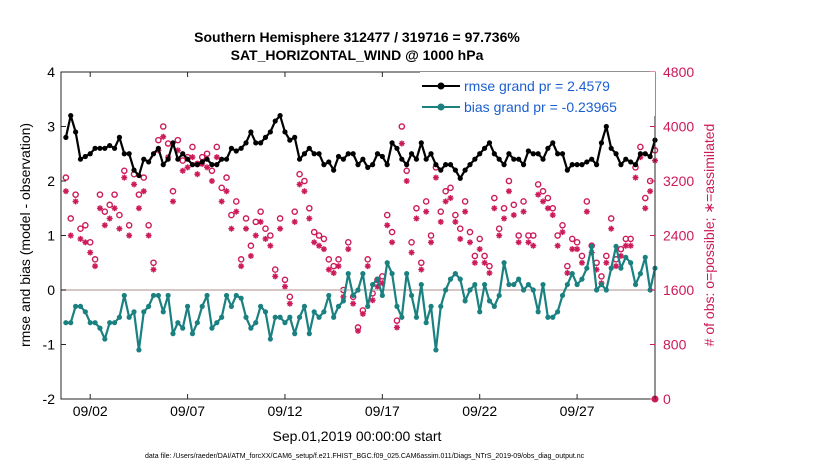  Describe the element at coordinates (25, 235) in the screenshot. I see `y-axis-label-left: rmse and bias (model - observation)` at that location.